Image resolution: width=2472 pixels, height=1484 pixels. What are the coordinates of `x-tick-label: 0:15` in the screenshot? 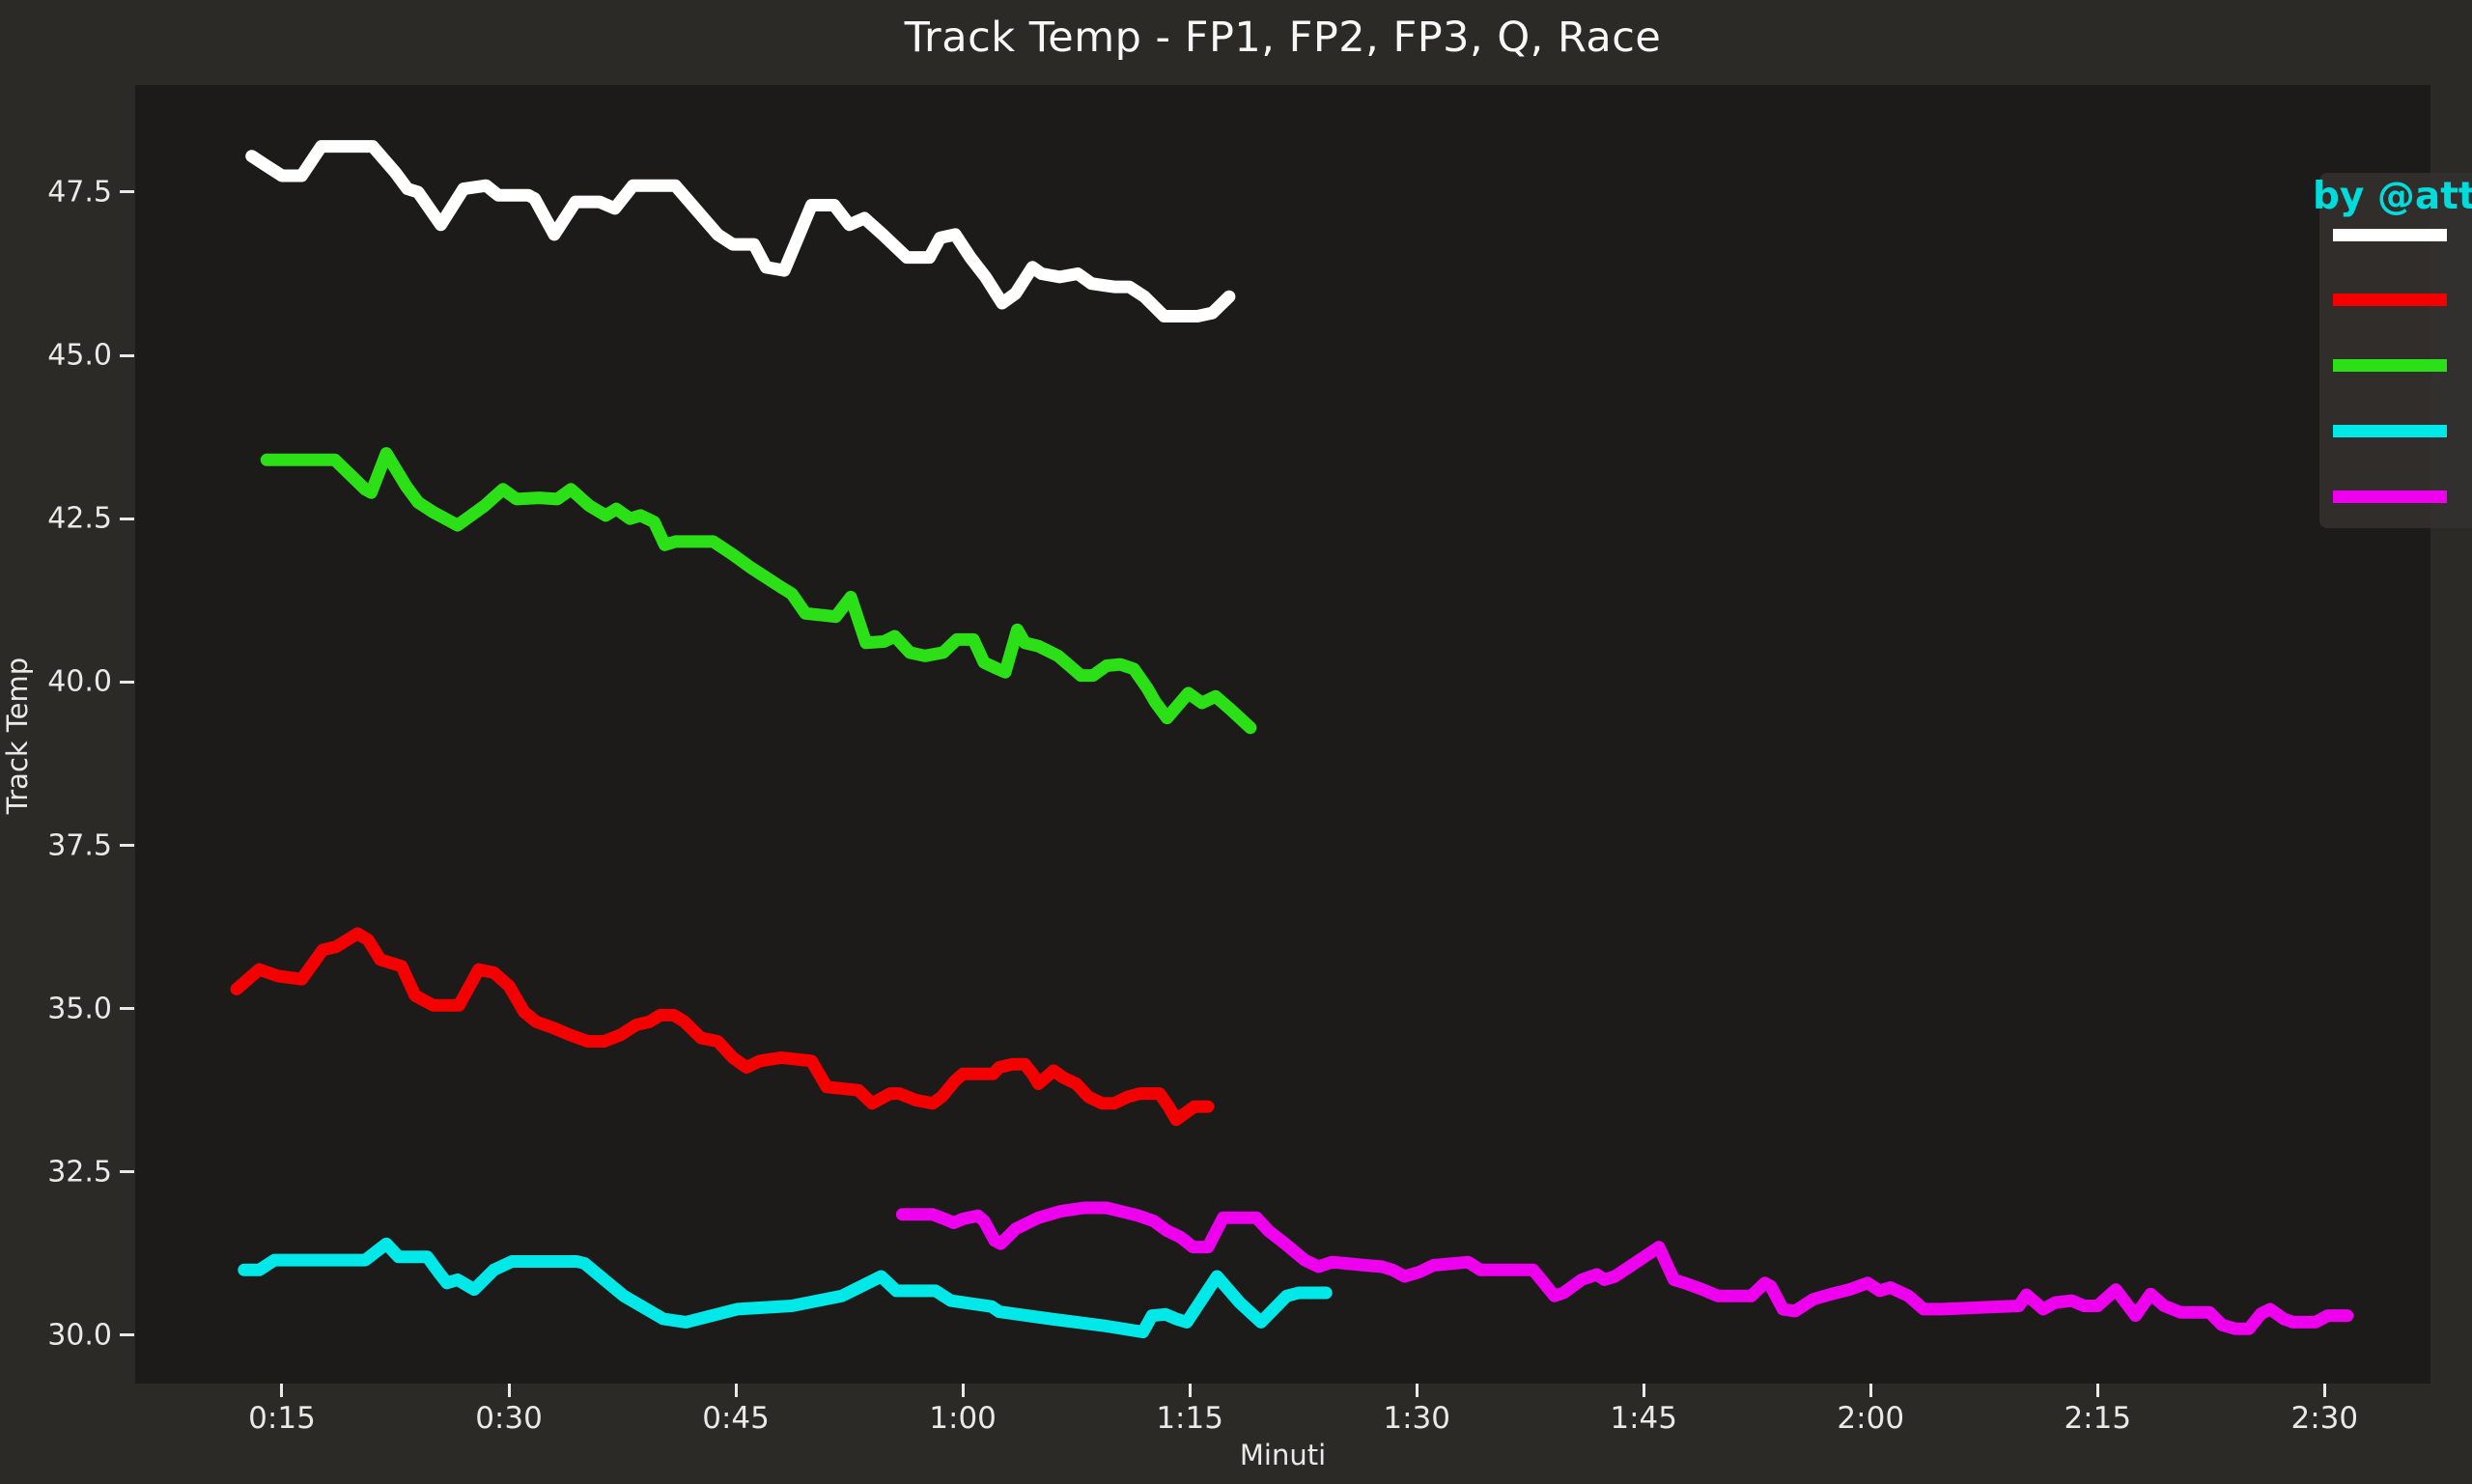 It's located at (282, 1419).